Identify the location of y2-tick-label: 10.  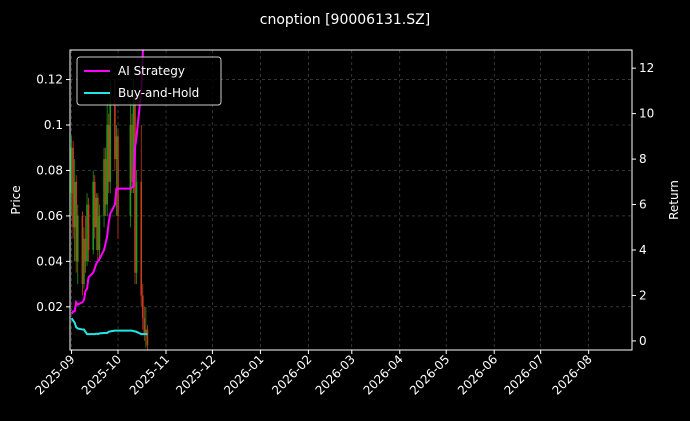
(646, 114).